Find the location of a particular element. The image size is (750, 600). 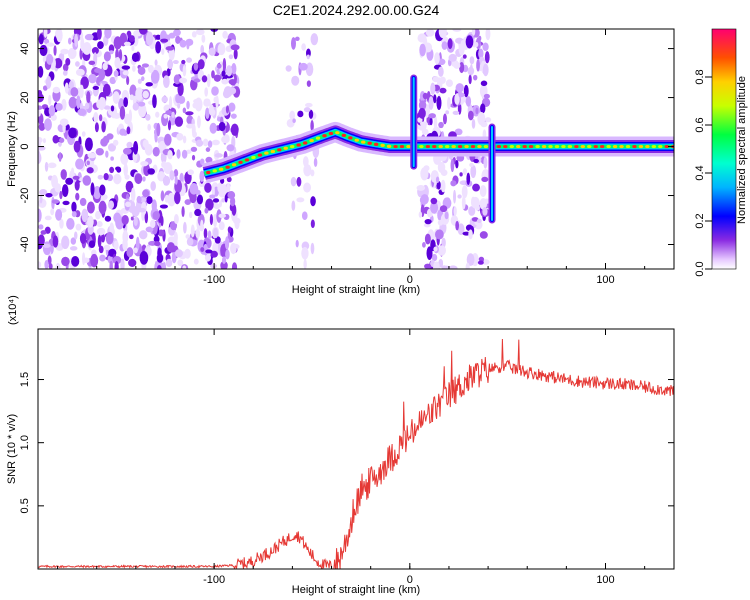

snr-ytick-label: 1.0 is located at coordinates (25, 442).